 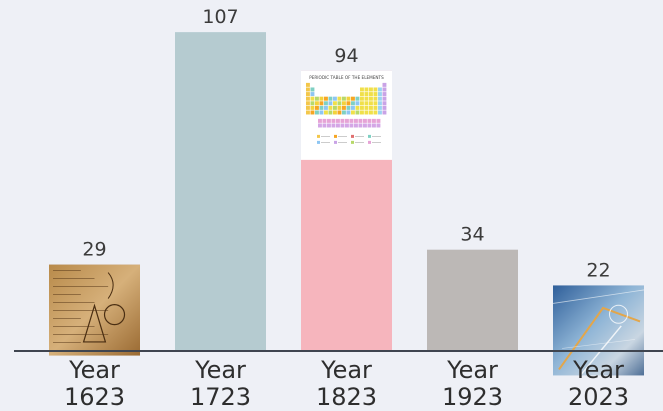 What do you see at coordinates (346, 210) in the screenshot?
I see `bar-1823: PERIODIC TABLE OF THE ELEMENTS` at bounding box center [346, 210].